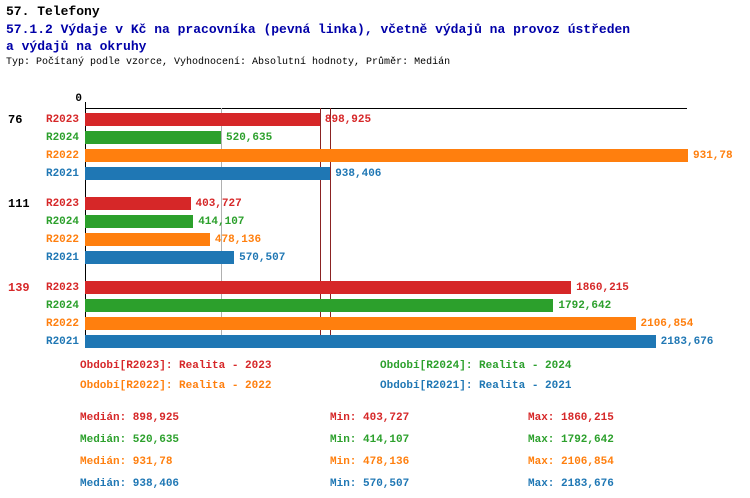 The image size is (750, 498). I want to click on bar-value-label: 2183,676, so click(687, 342).